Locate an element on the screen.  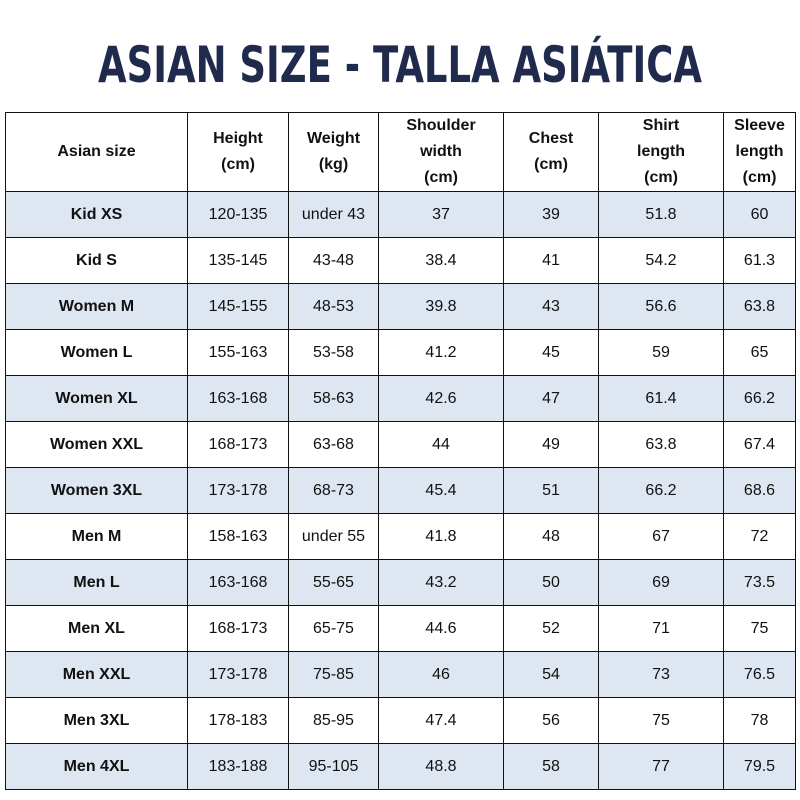
table-cell: 135-145 is located at coordinates (238, 260).